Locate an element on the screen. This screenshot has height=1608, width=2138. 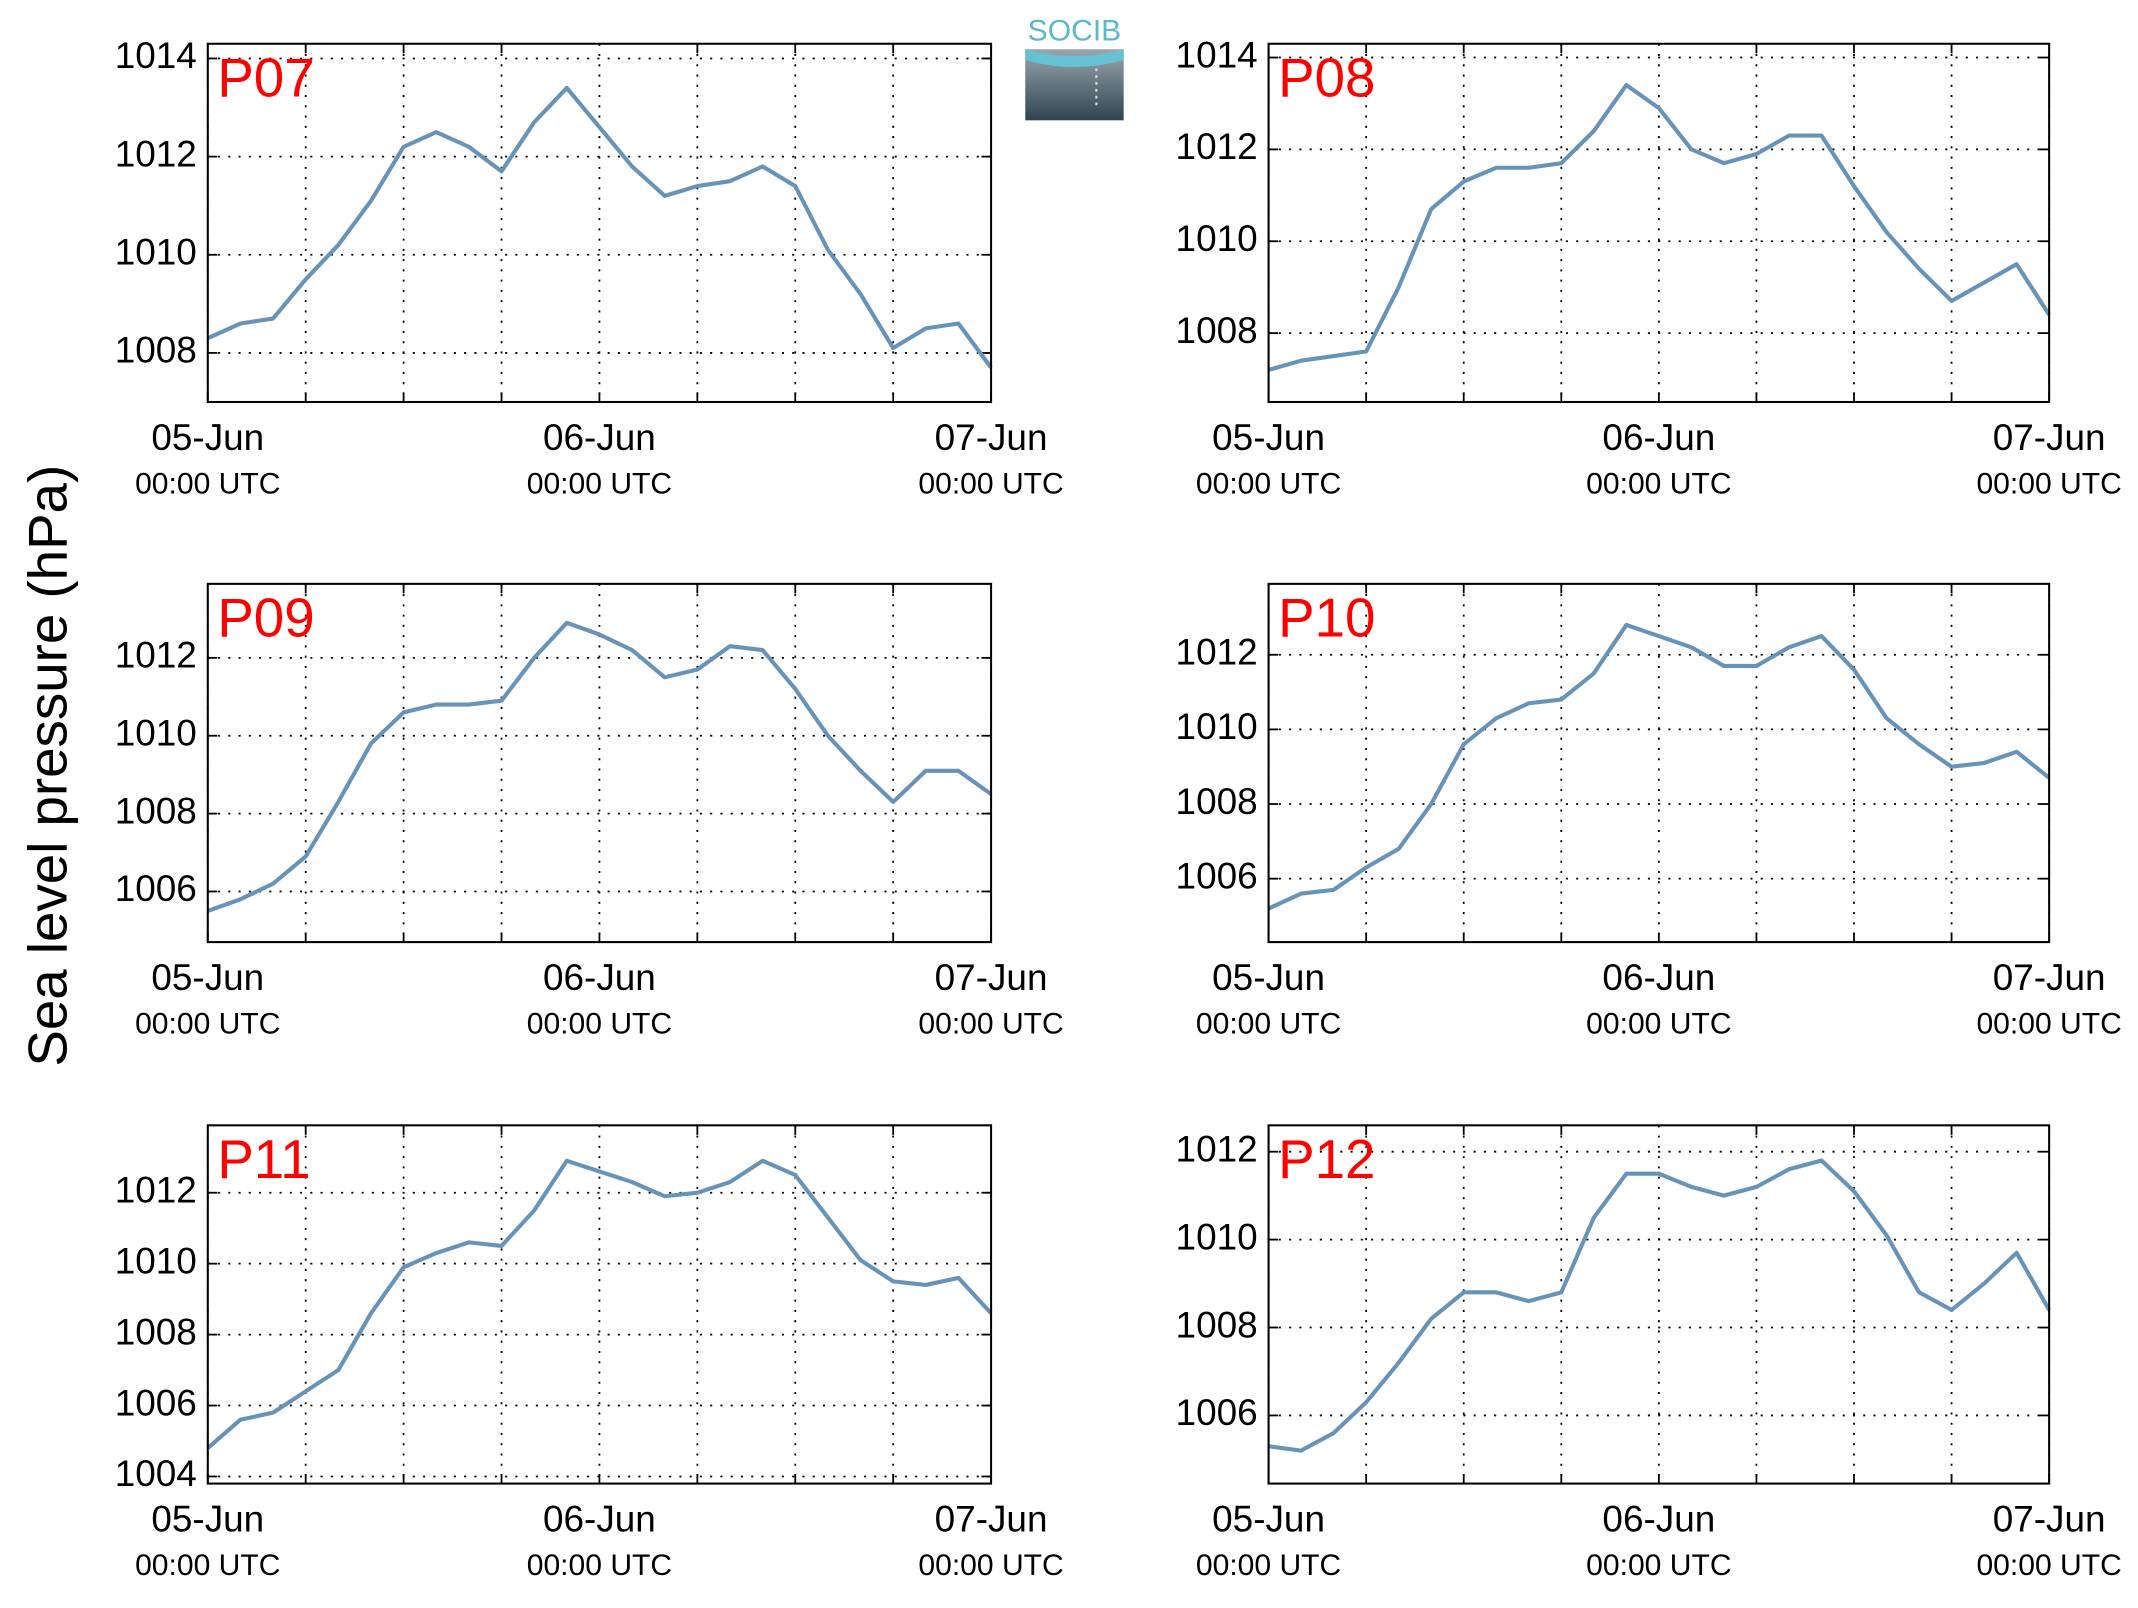
logo-text: SOCIB is located at coordinates (1075, 31).